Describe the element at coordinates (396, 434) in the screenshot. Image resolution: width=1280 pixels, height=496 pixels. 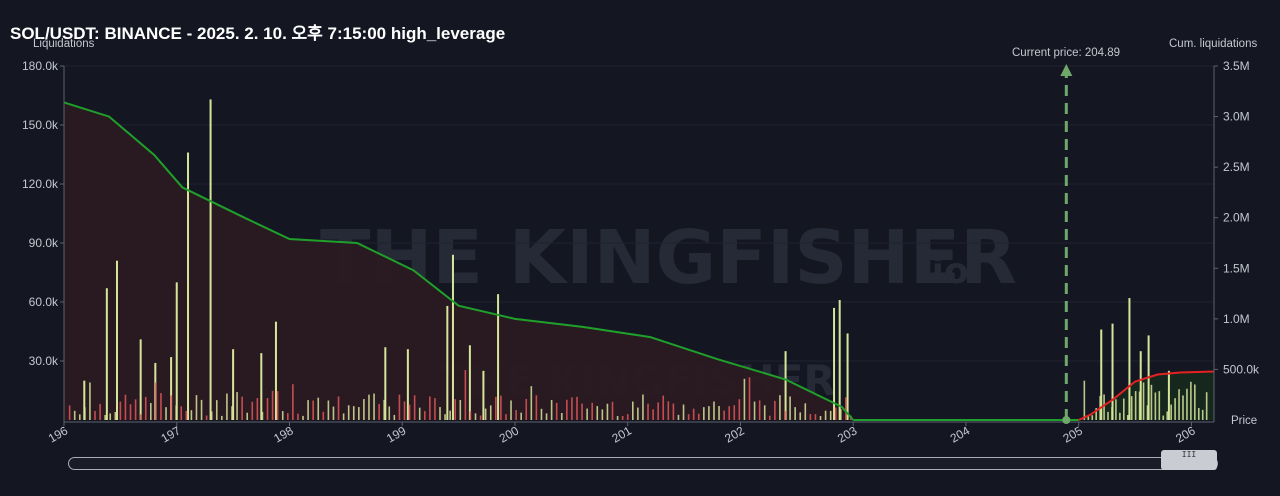
I see `x-tick-label: 199` at that location.